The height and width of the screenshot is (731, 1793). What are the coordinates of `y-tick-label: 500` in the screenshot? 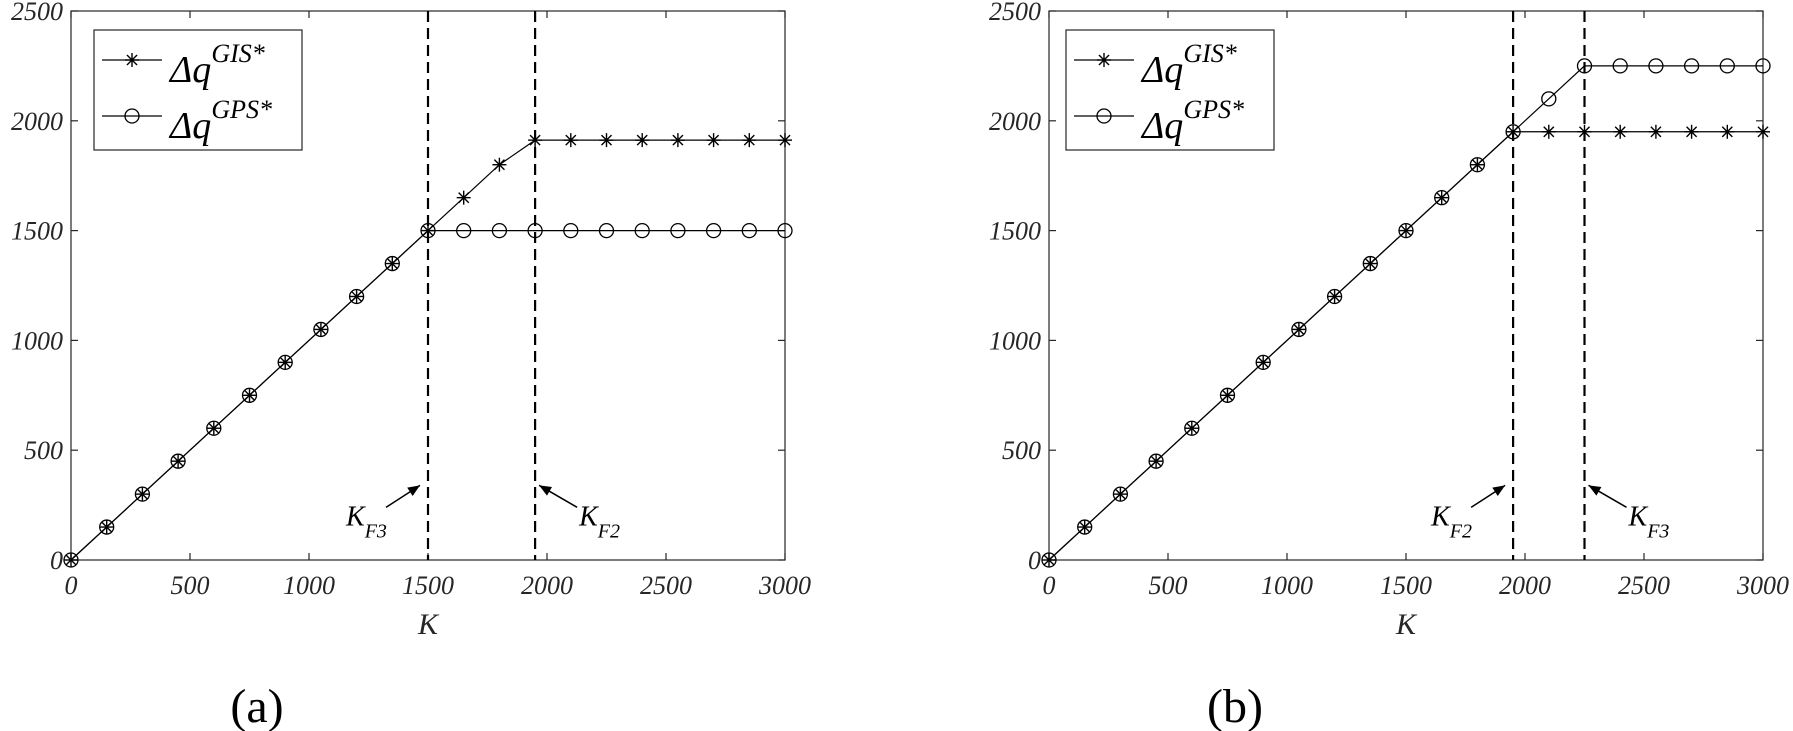 It's located at (43, 450).